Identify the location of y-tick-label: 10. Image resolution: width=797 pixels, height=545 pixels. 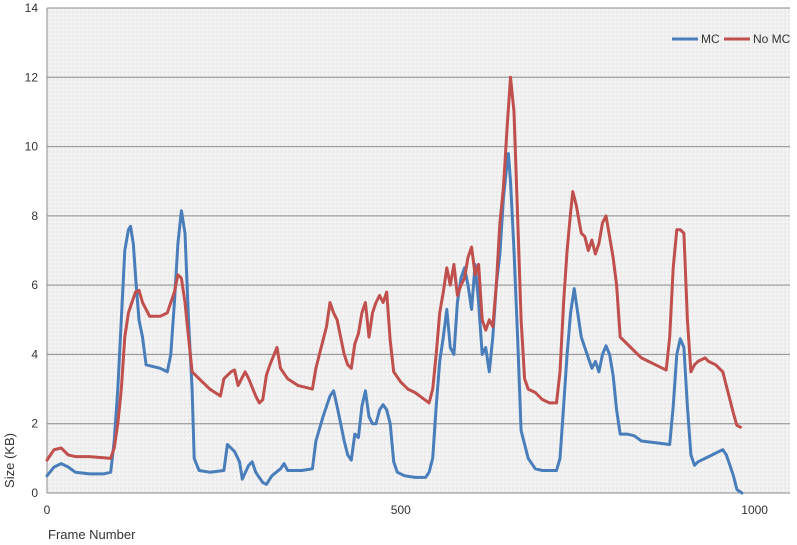
(32, 147).